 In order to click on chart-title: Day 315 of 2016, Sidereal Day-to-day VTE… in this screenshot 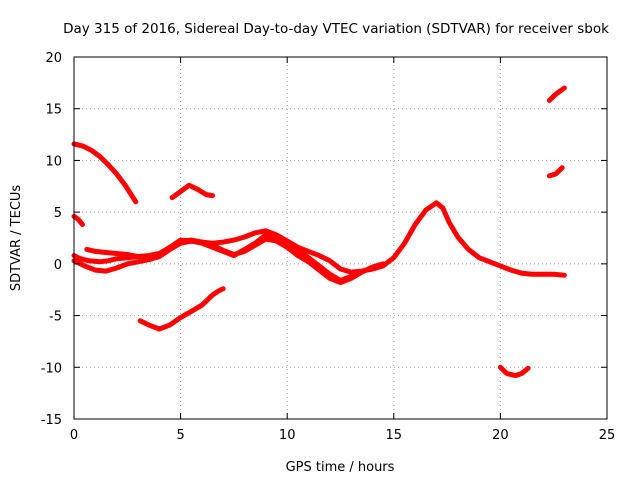, I will do `click(336, 29)`.